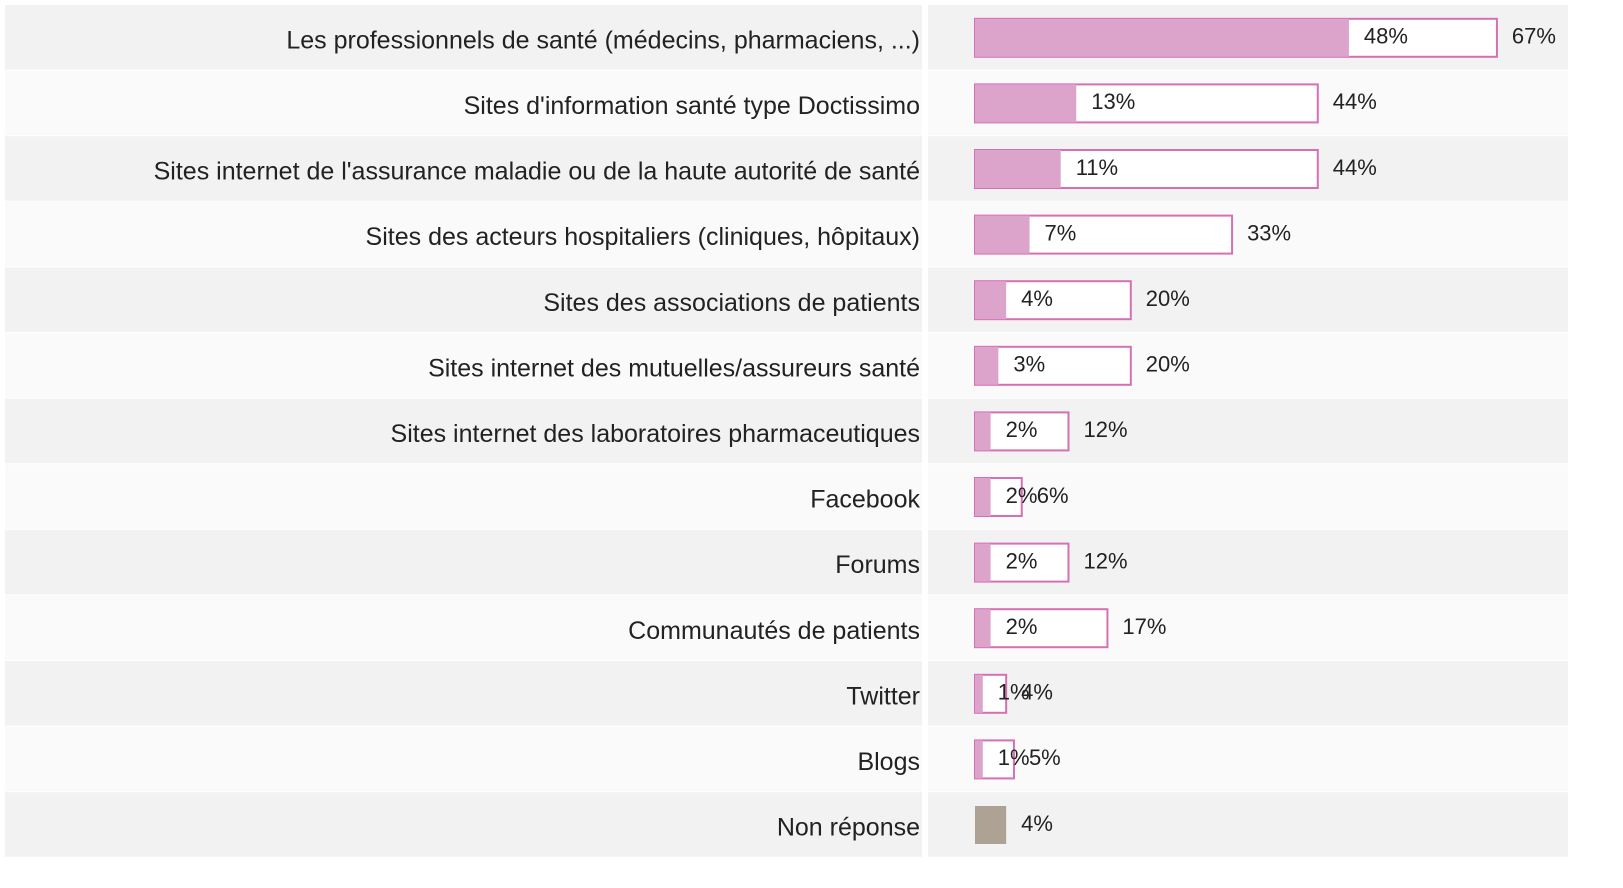  Describe the element at coordinates (1097, 167) in the screenshot. I see `value-label: 11%` at that location.